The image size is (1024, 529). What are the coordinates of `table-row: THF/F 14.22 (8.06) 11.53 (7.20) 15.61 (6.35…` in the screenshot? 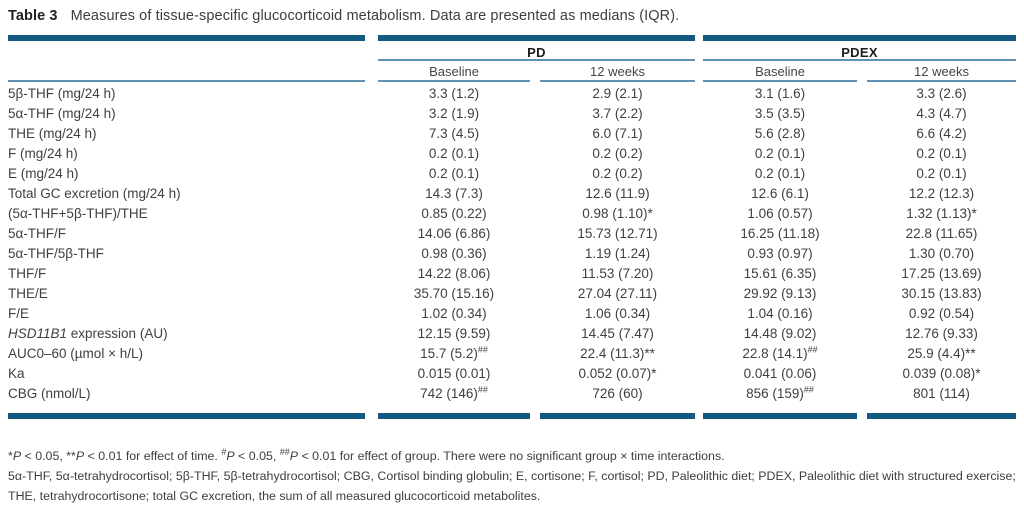 It's located at (512, 274).